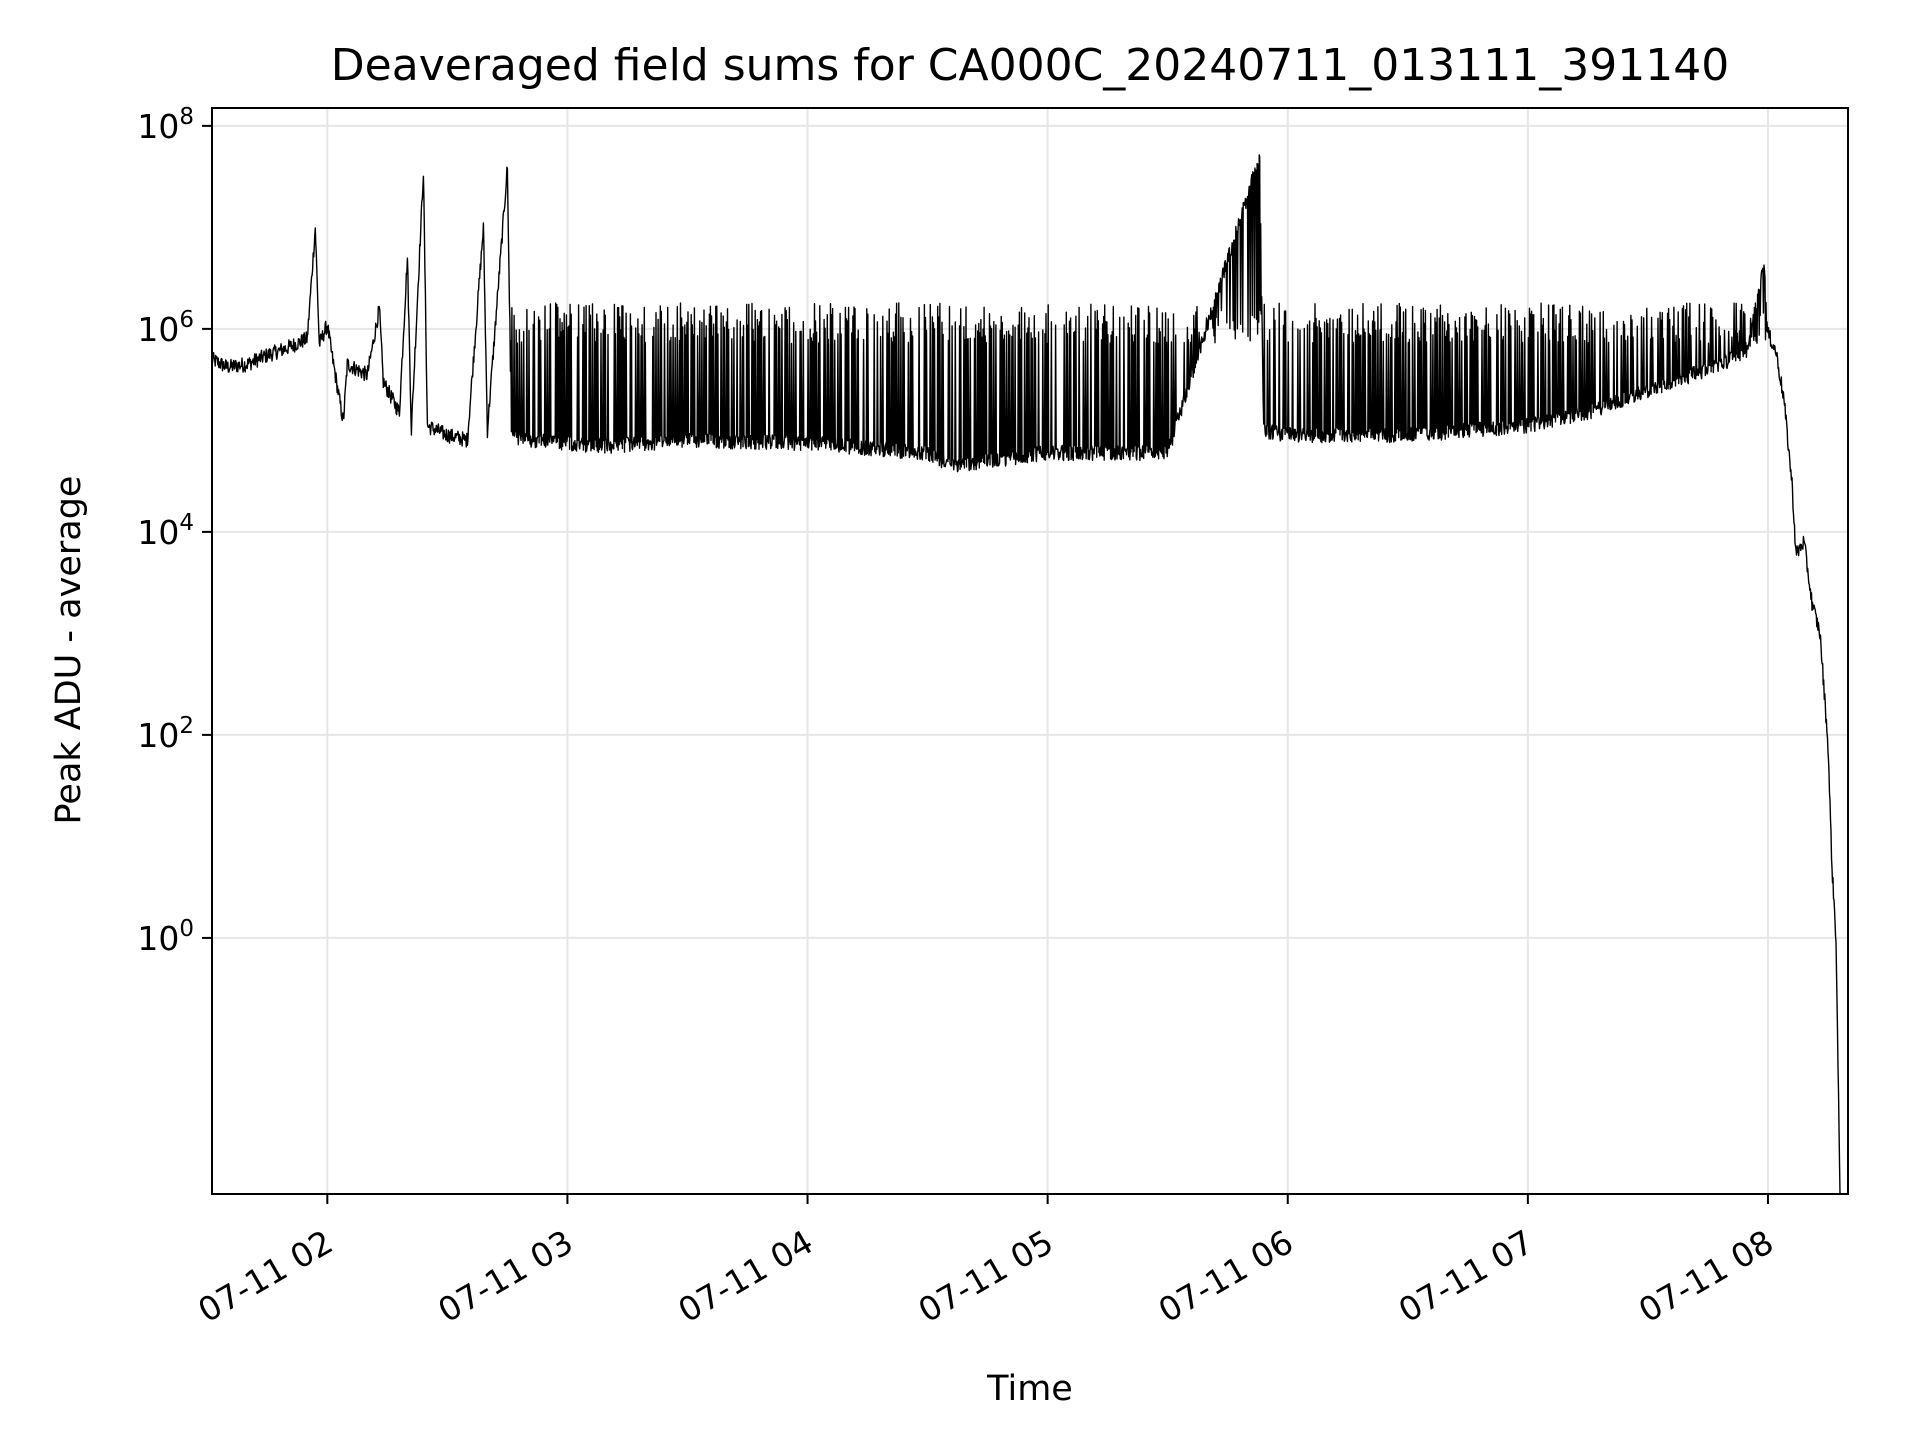  I want to click on y-tick-label: 108, so click(165, 125).